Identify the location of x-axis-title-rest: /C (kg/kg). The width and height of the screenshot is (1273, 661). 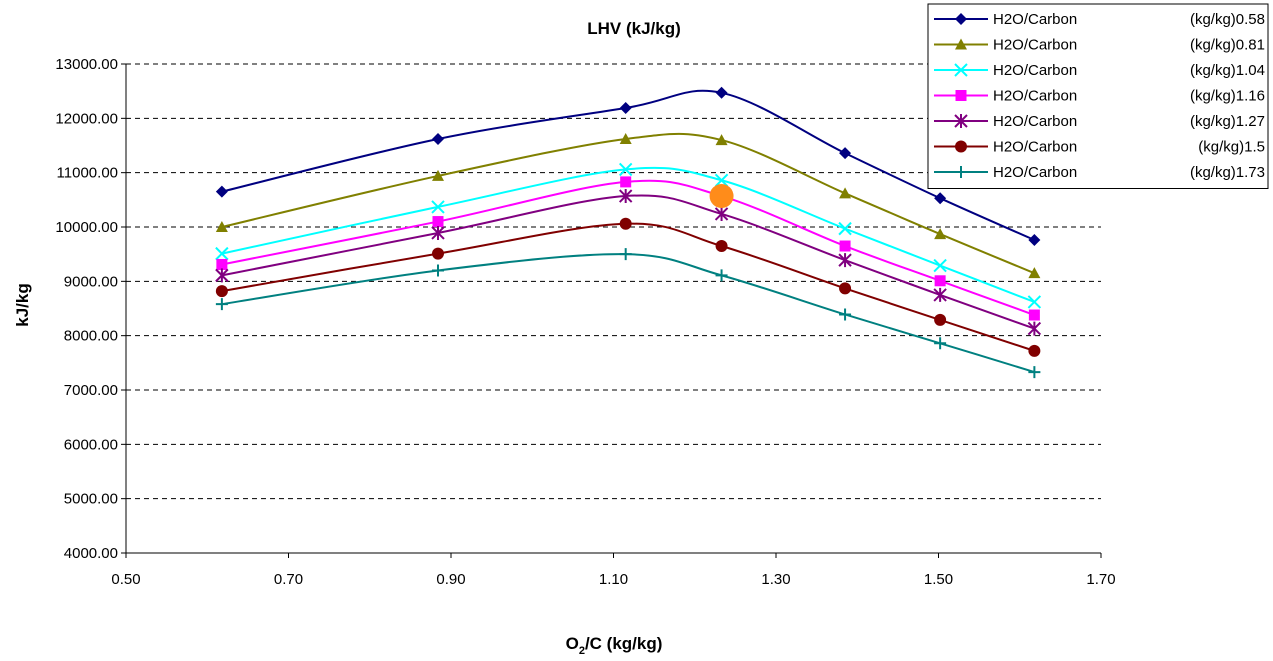
(623, 643).